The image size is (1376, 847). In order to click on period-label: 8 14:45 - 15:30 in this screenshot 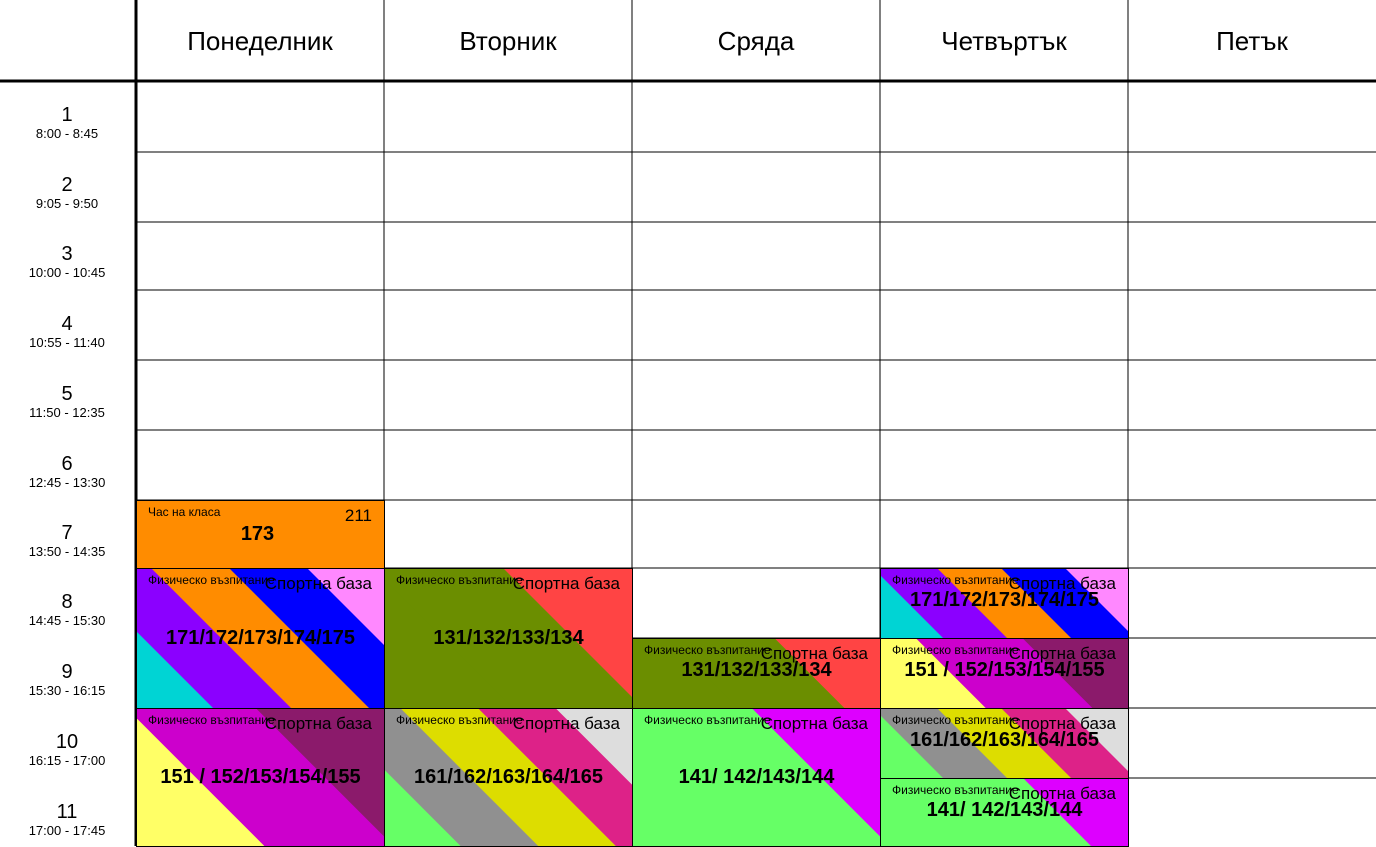, I will do `click(67, 610)`.